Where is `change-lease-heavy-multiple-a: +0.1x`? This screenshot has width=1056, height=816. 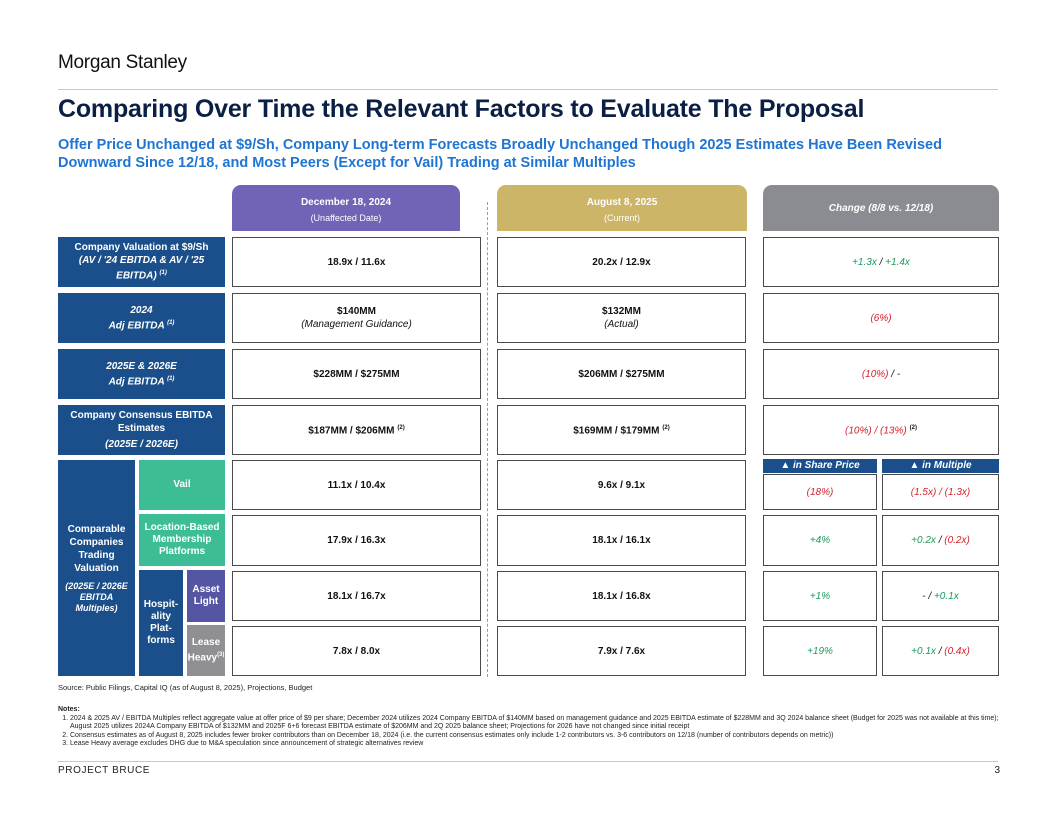 change-lease-heavy-multiple-a: +0.1x is located at coordinates (923, 651).